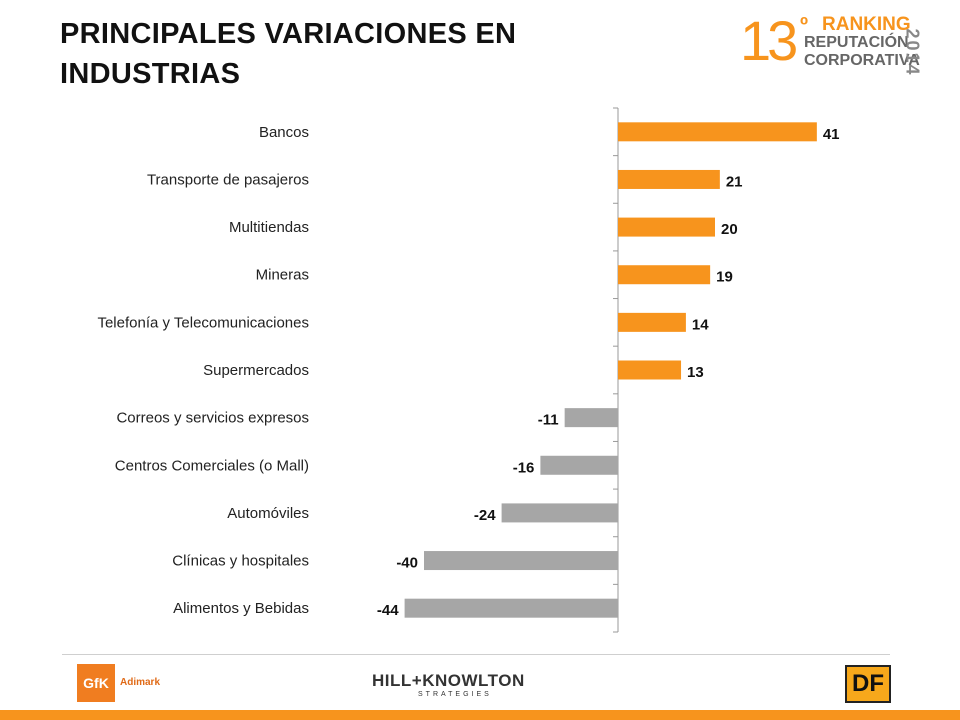 This screenshot has height=720, width=960. Describe the element at coordinates (866, 24) in the screenshot. I see `ranking-line1: RANKING` at that location.